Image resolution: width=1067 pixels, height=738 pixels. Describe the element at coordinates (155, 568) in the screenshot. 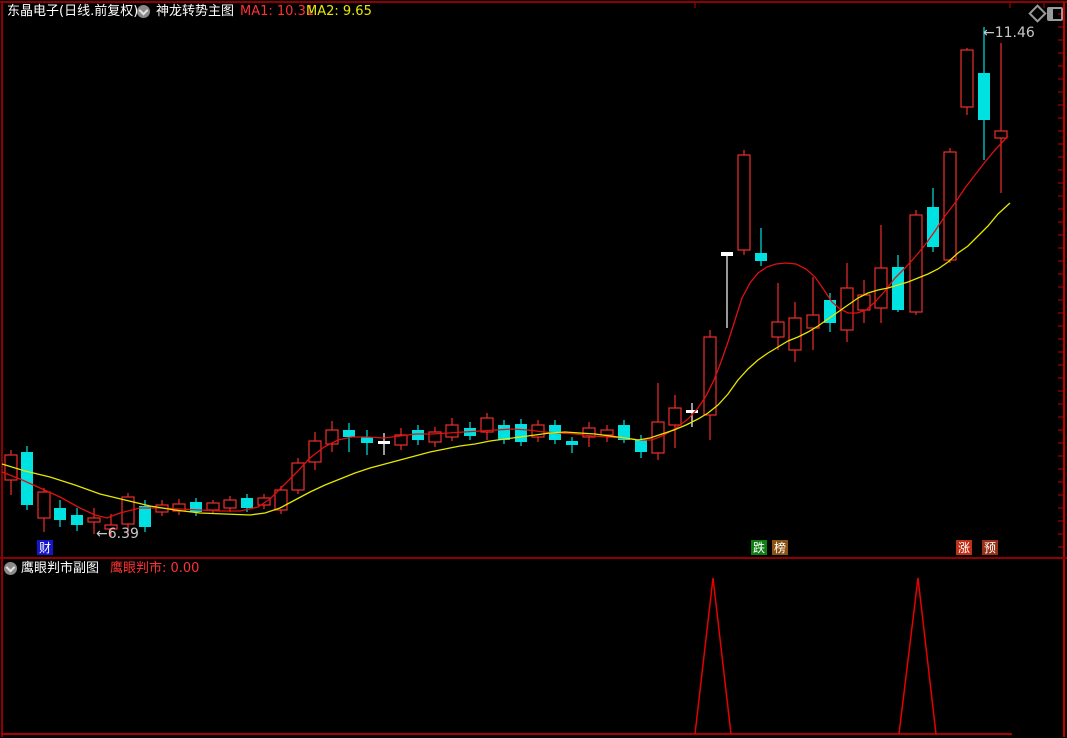

I see `sub-indicator-value: 鹰眼判市: 0.00` at that location.